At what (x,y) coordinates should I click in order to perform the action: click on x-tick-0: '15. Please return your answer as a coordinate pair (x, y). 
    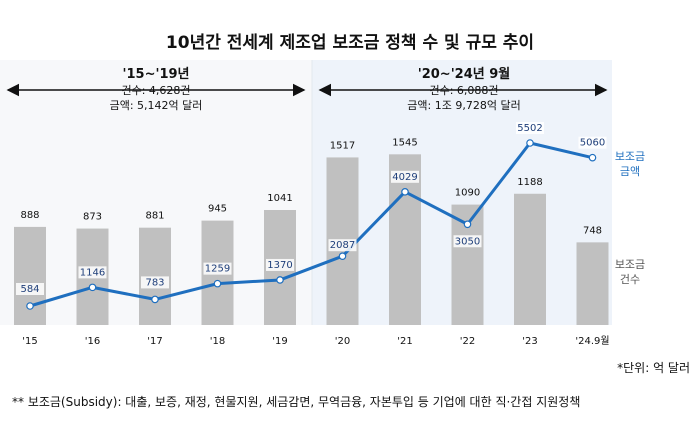
    Looking at the image, I should click on (29, 341).